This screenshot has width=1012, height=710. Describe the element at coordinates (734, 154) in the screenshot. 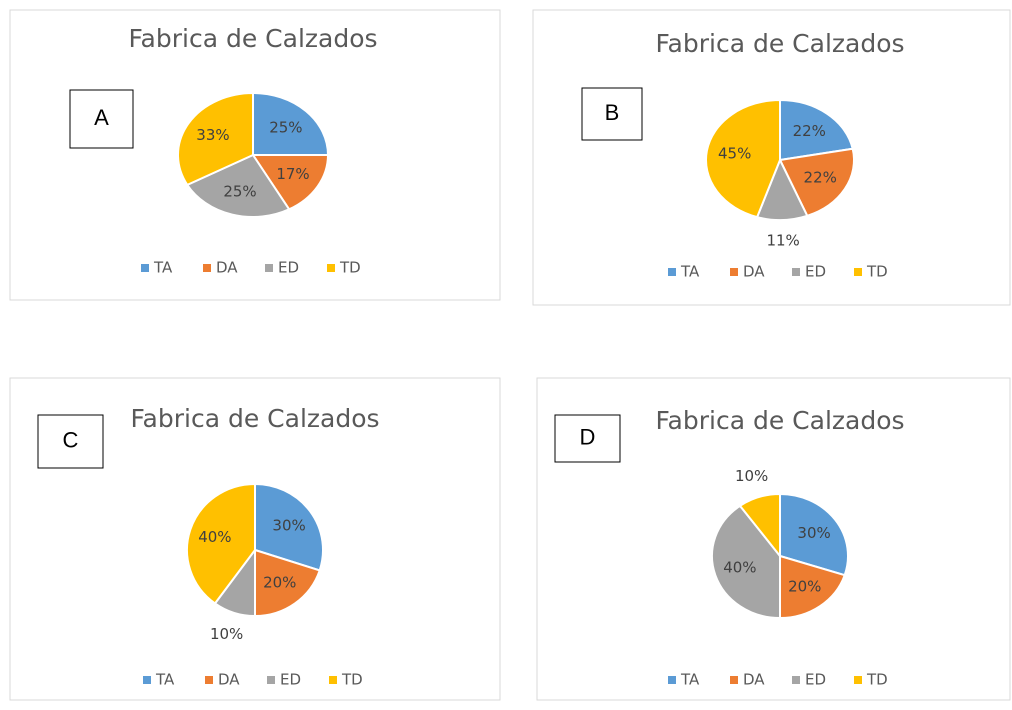

I see `data-label: 45%` at that location.